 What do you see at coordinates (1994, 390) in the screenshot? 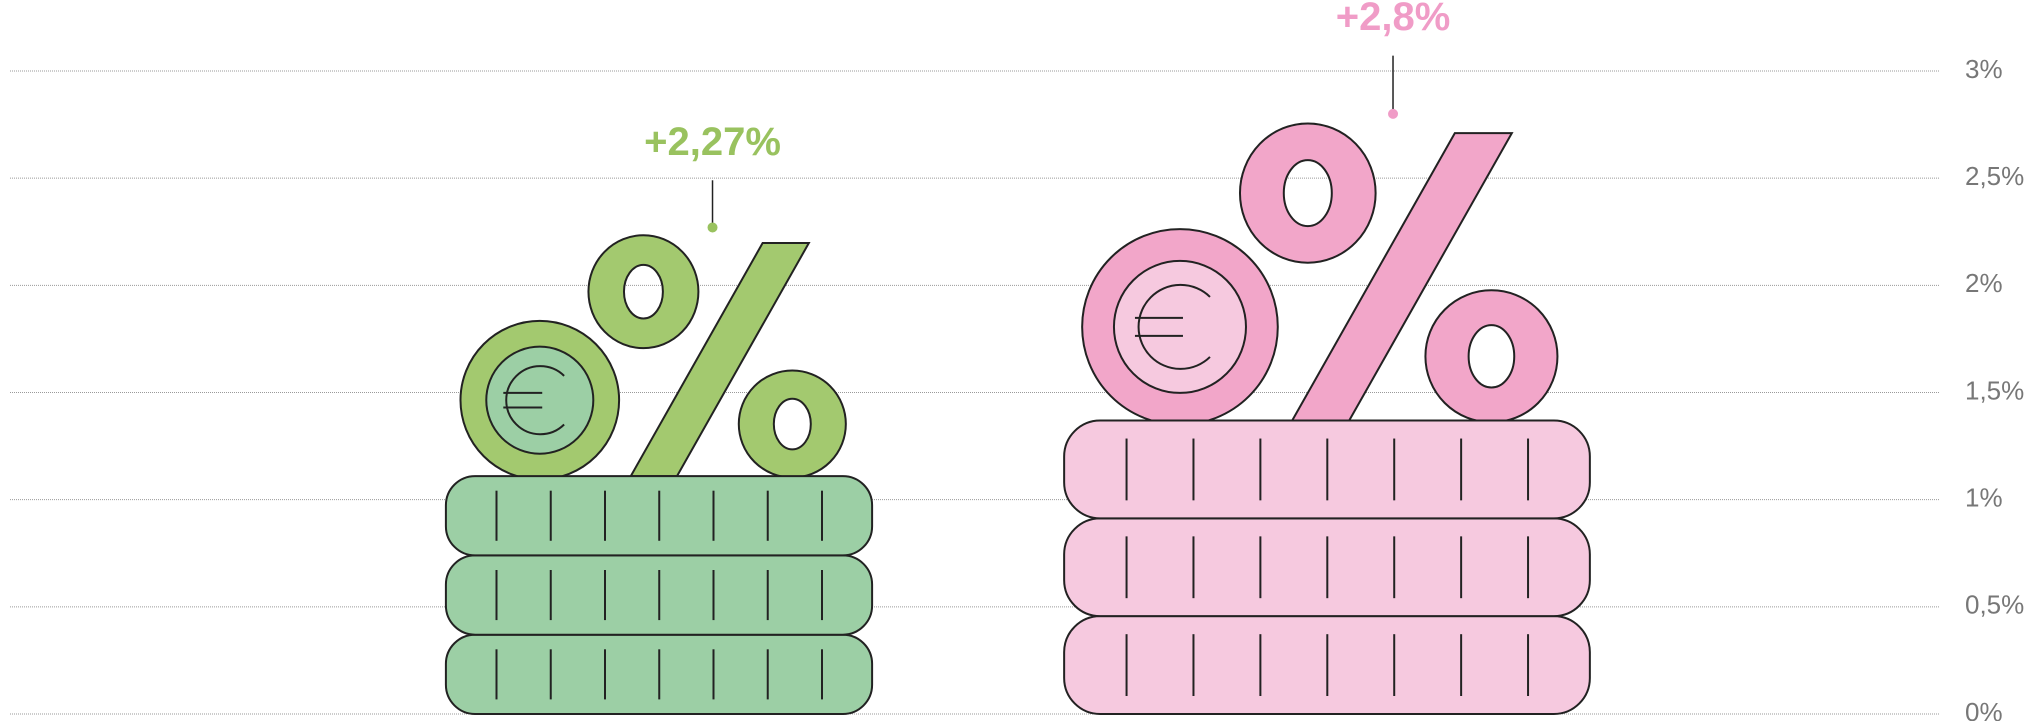
I see `y-tick-label: 1,5%` at bounding box center [1994, 390].